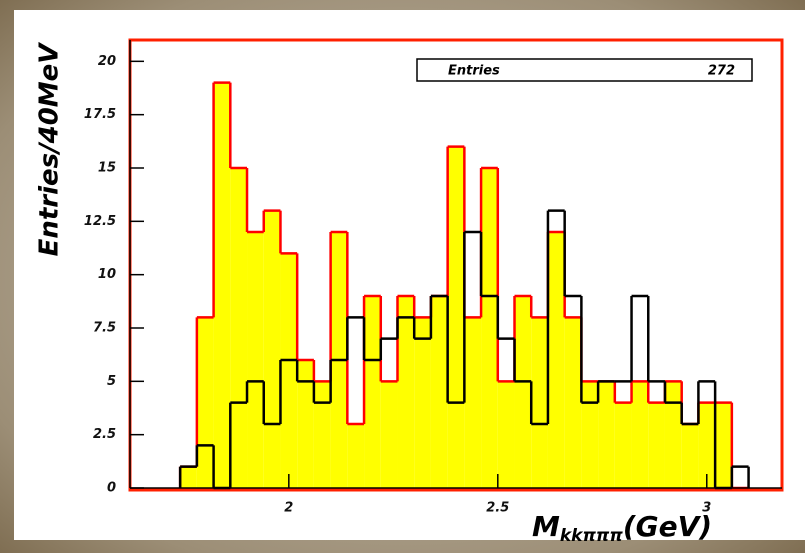 The width and height of the screenshot is (805, 553). Describe the element at coordinates (546, 526) in the screenshot. I see `x-label-main: M` at that location.